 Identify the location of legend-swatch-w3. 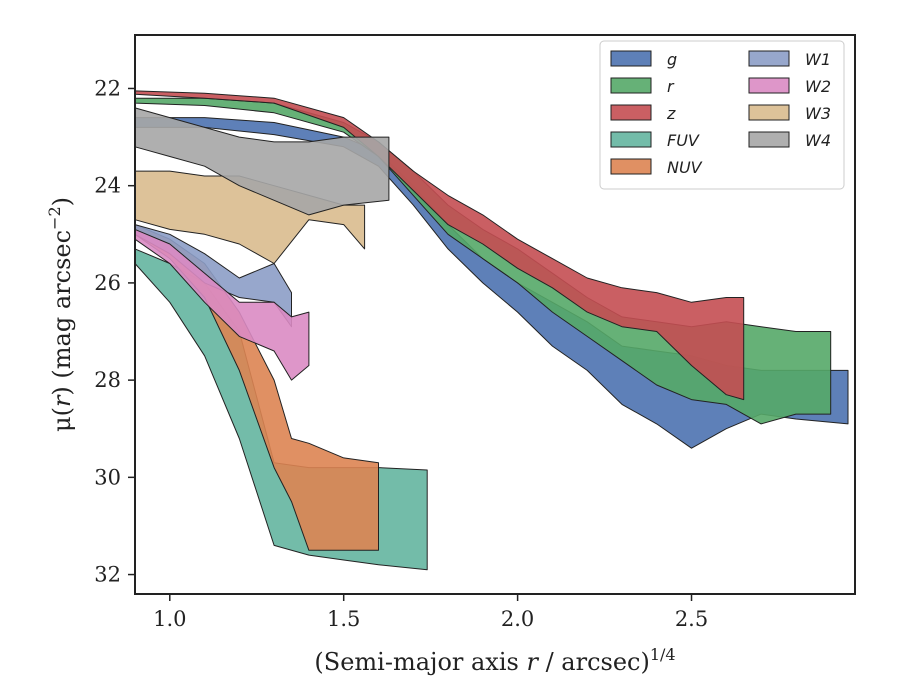
(769, 112).